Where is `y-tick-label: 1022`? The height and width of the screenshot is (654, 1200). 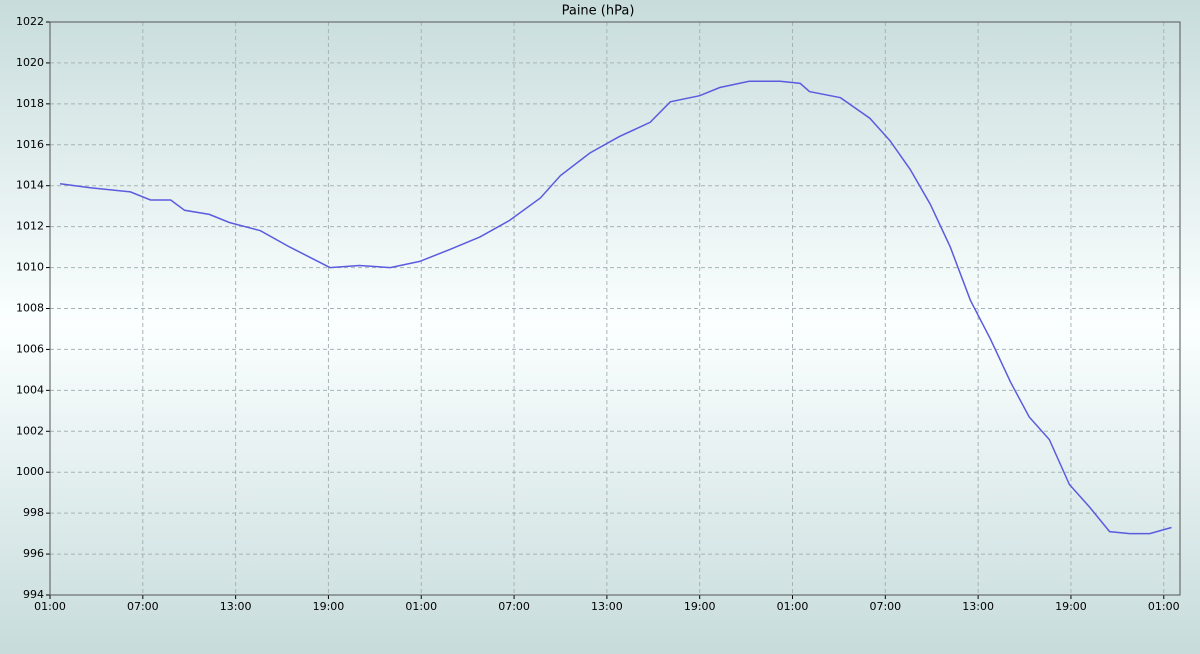
y-tick-label: 1022 is located at coordinates (30, 21).